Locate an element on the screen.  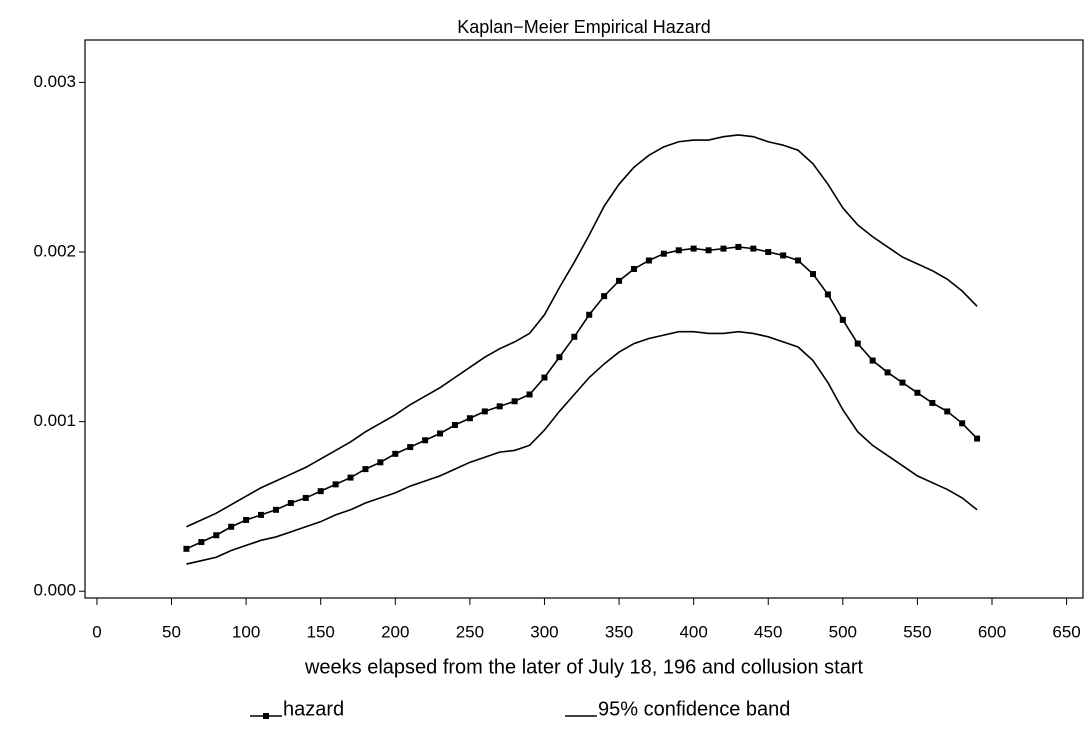
x-tick-label: 150 is located at coordinates (321, 631).